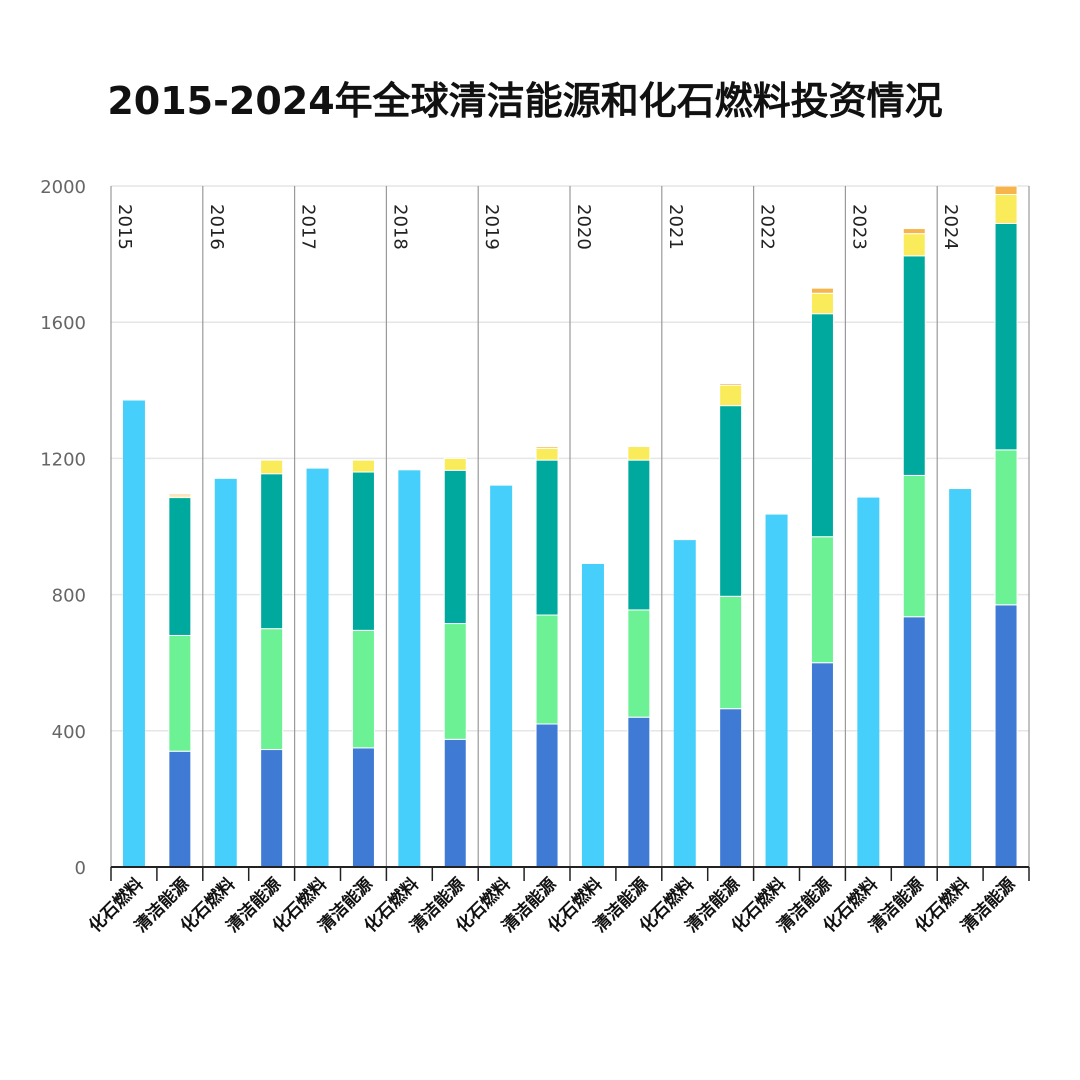  I want to click on year-label: 2020, so click(583, 227).